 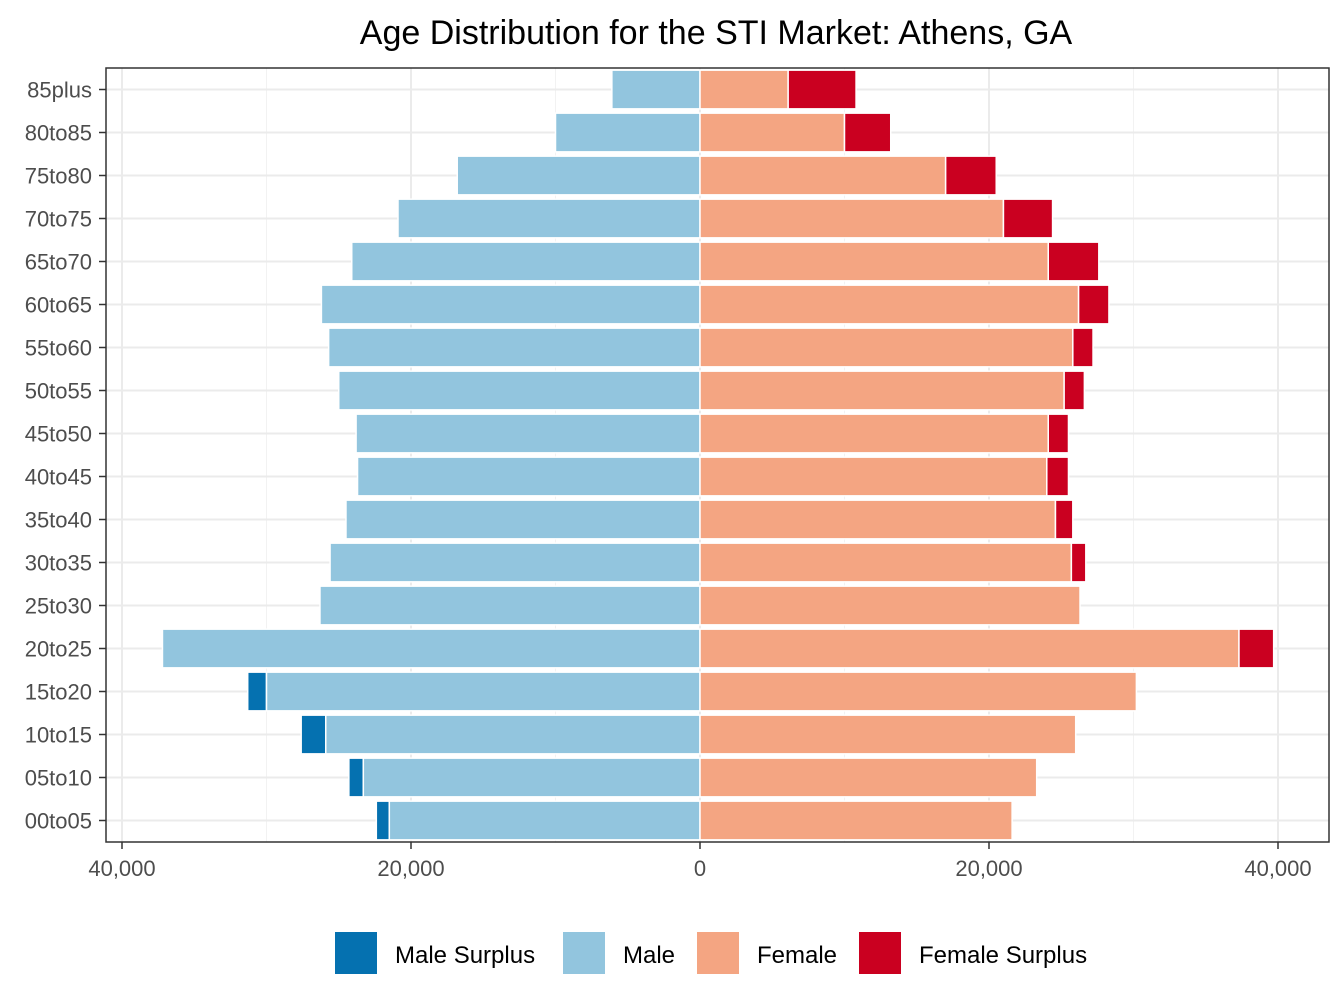 What do you see at coordinates (519, 390) in the screenshot?
I see `bar-male-50to55` at bounding box center [519, 390].